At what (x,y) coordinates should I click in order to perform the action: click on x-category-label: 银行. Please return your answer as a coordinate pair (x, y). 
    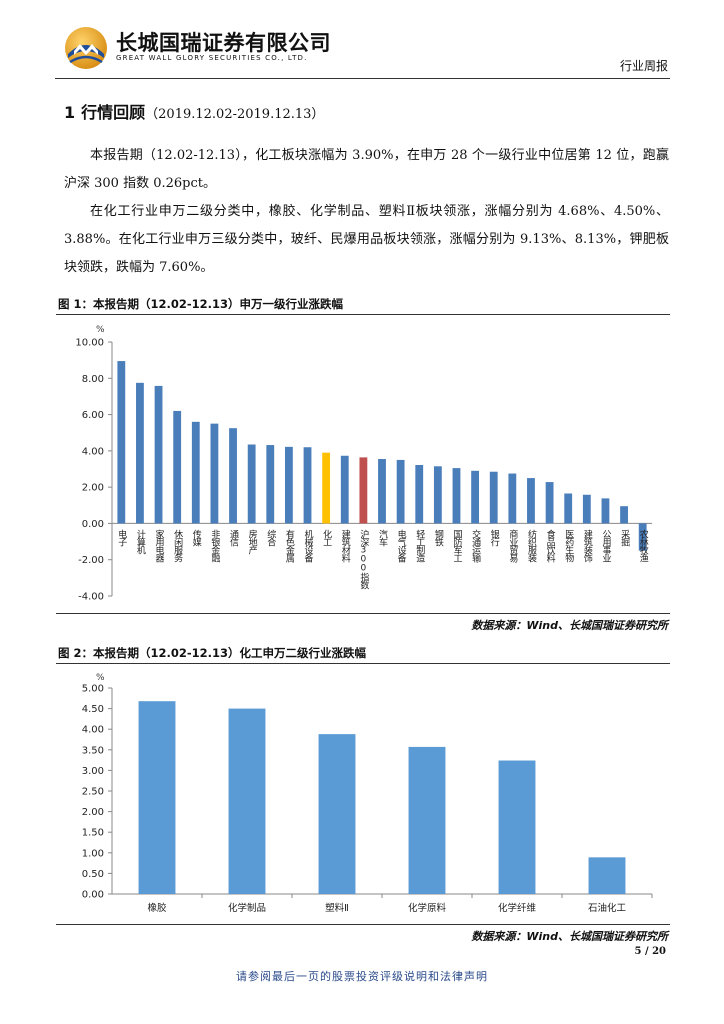
    Looking at the image, I should click on (494, 537).